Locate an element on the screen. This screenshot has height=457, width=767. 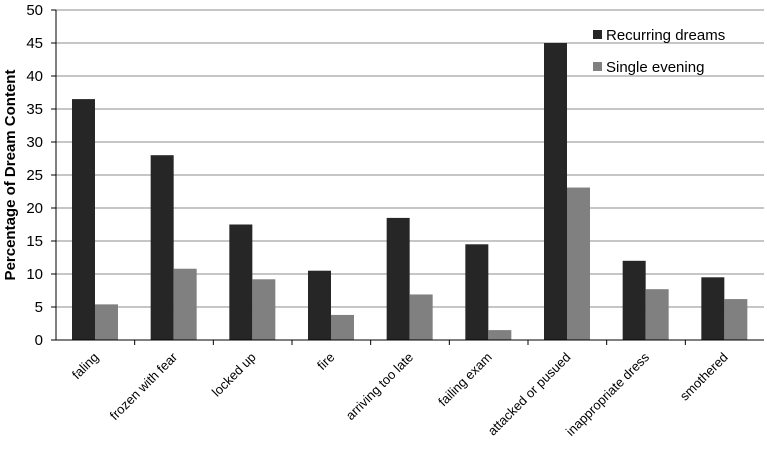
x-tick-label: failing exam is located at coordinates (465, 380).